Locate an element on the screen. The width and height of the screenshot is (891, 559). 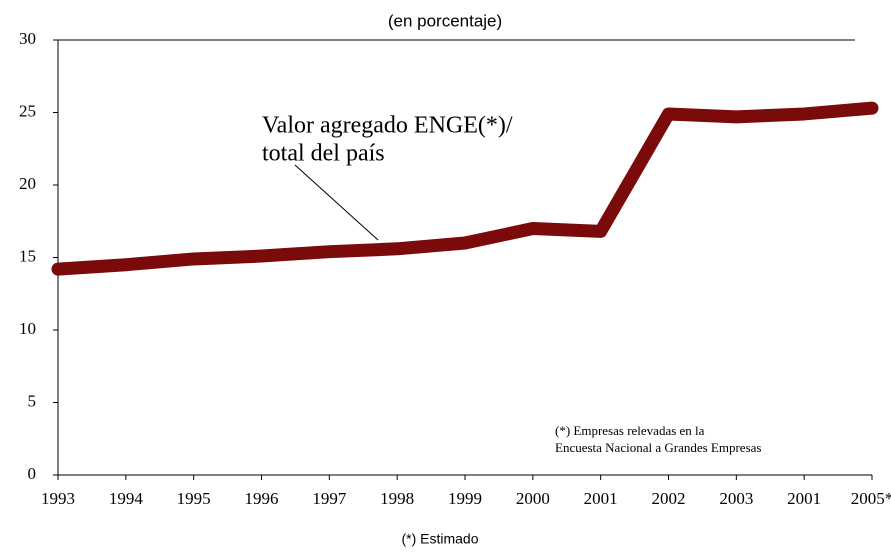
x-tick-label: 2002 is located at coordinates (669, 498).